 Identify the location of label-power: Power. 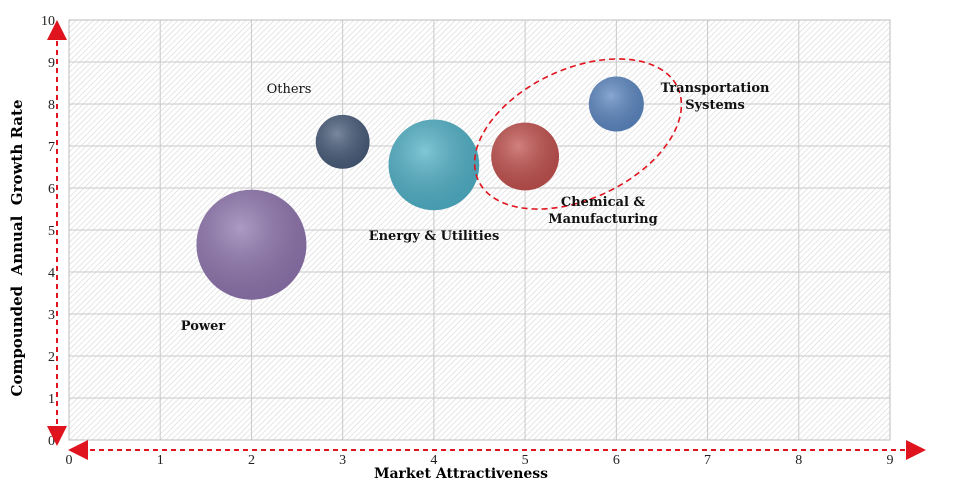
(203, 326).